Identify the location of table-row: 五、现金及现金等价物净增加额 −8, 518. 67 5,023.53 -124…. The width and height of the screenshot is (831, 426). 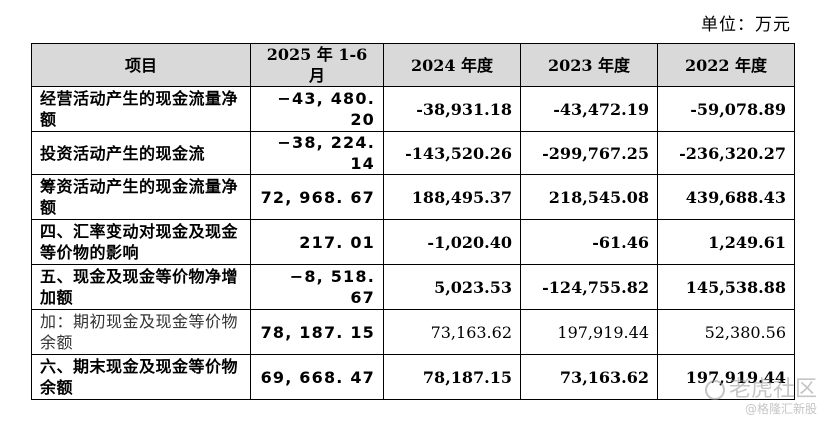
(413, 287).